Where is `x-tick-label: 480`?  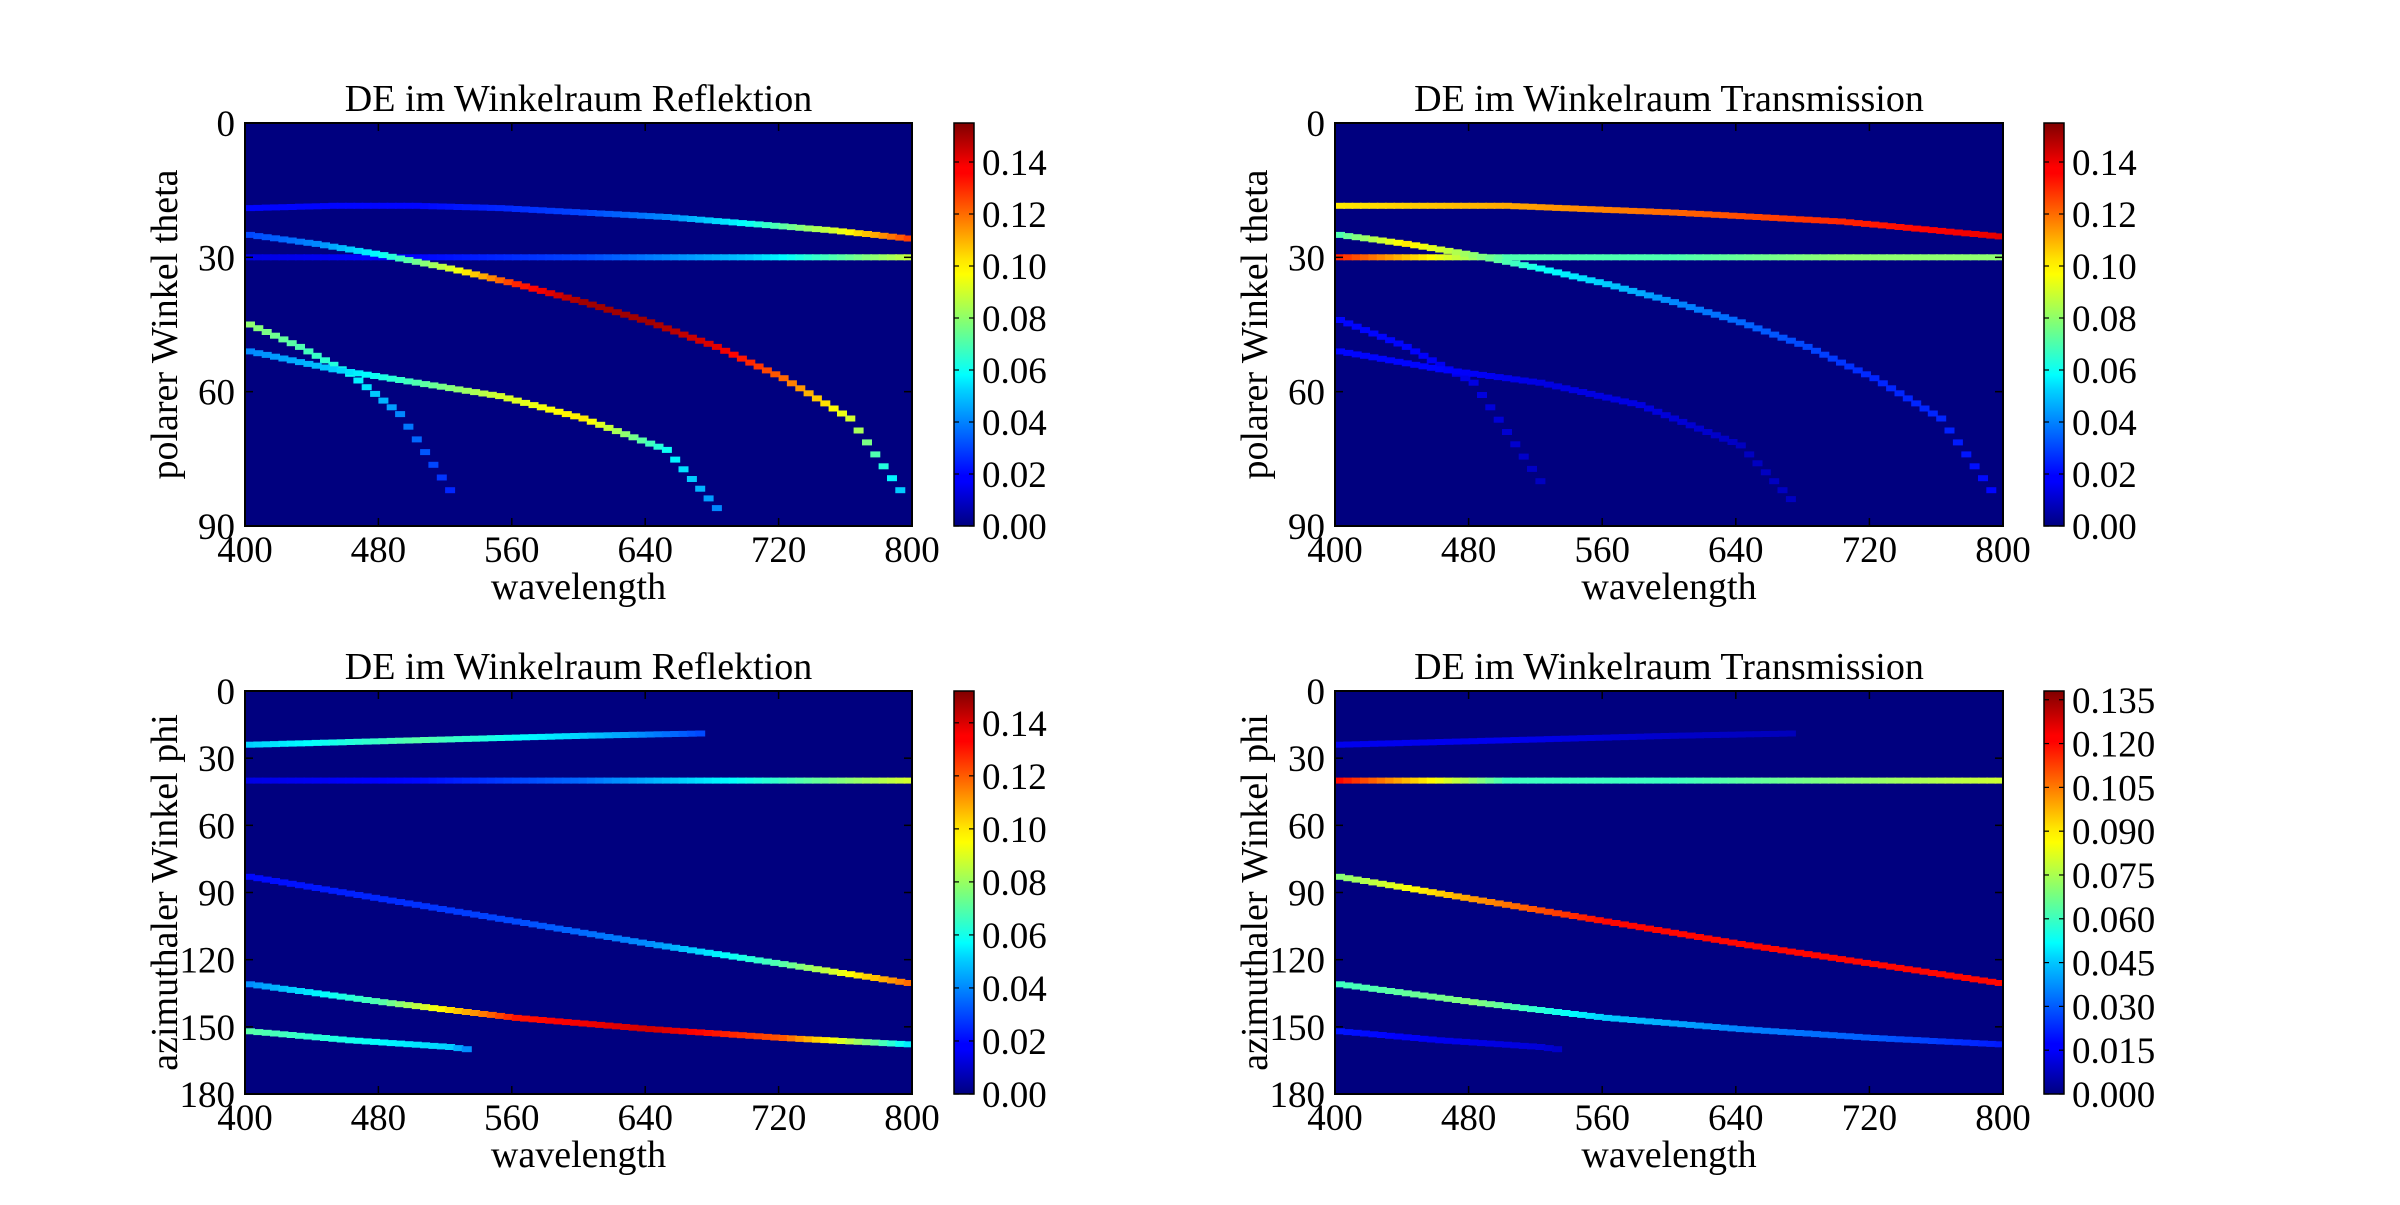
x-tick-label: 480 is located at coordinates (379, 550).